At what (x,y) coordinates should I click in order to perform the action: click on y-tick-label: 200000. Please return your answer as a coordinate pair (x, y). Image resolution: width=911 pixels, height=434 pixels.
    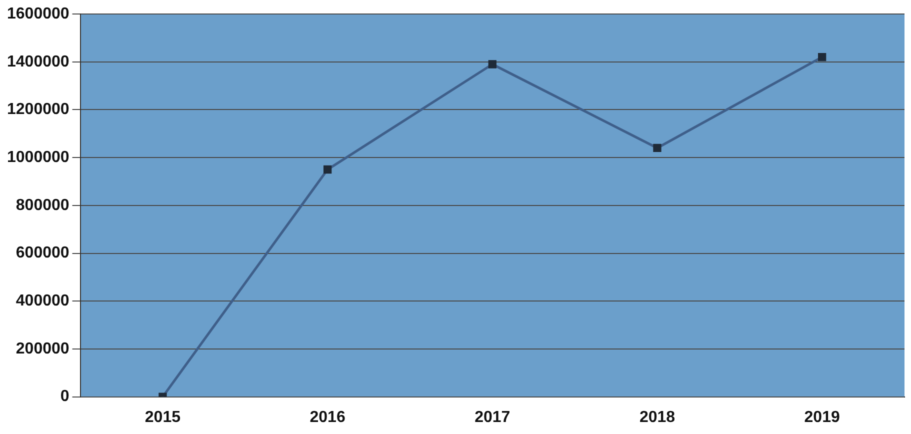
    Looking at the image, I should click on (43, 349).